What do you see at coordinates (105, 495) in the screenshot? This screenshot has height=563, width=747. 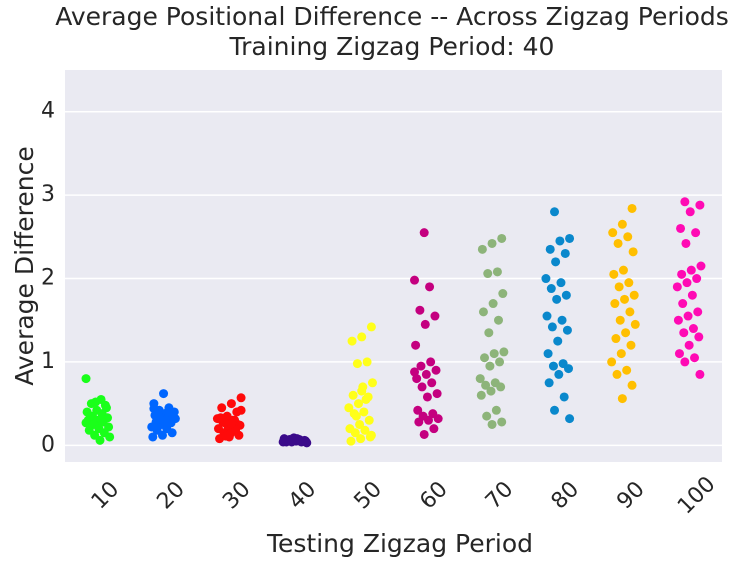 I see `x-tick-label: 10` at bounding box center [105, 495].